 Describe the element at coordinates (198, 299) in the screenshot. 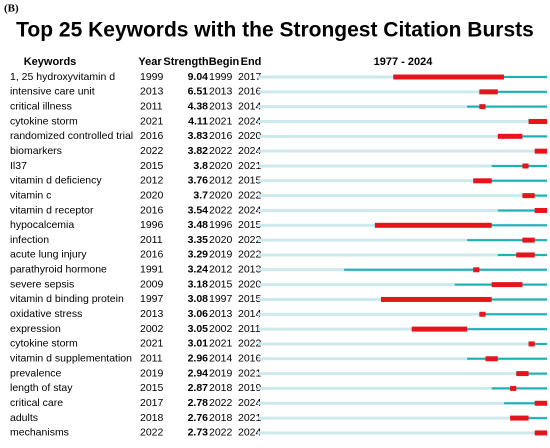

I see `strength: 3.08` at that location.